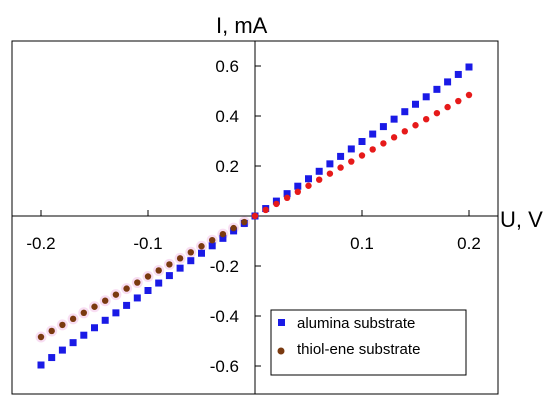  What do you see at coordinates (224, 266) in the screenshot?
I see `y-tick-label: -0.2` at bounding box center [224, 266].